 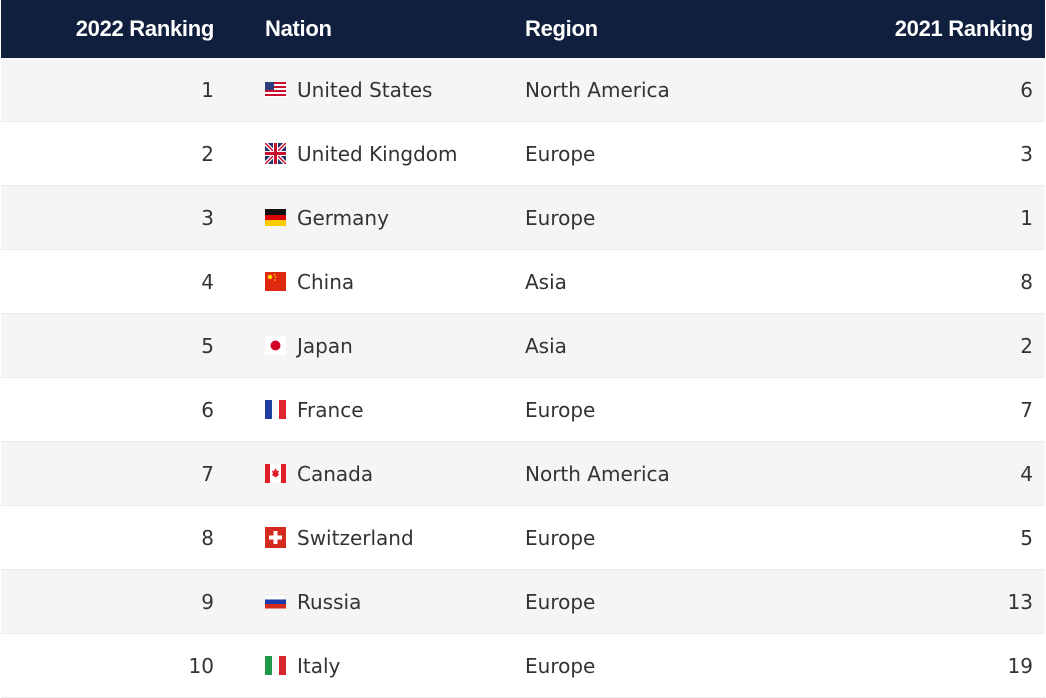 What do you see at coordinates (275, 665) in the screenshot?
I see `flag-italy-icon` at bounding box center [275, 665].